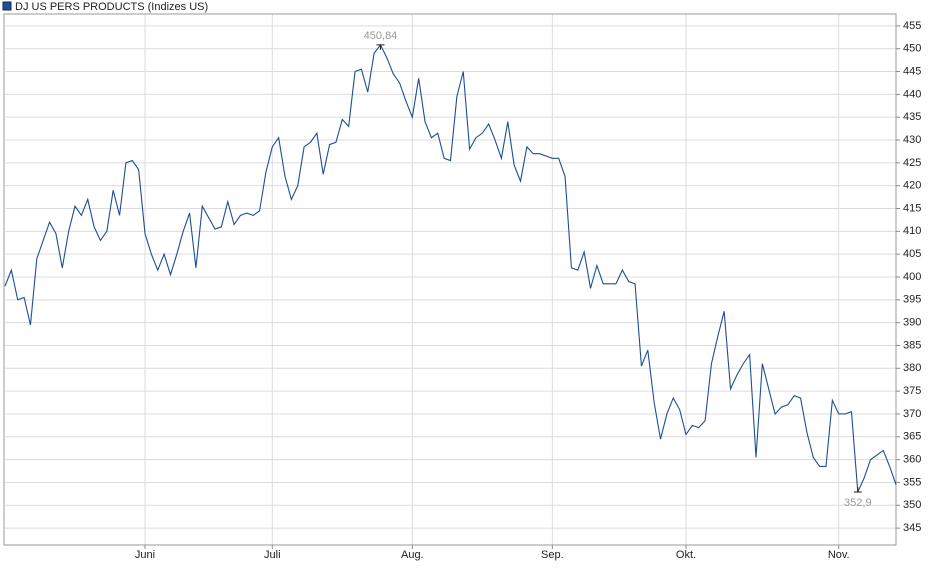 This screenshot has width=940, height=579. Describe the element at coordinates (912, 186) in the screenshot. I see `y-tick-label: 420` at that location.